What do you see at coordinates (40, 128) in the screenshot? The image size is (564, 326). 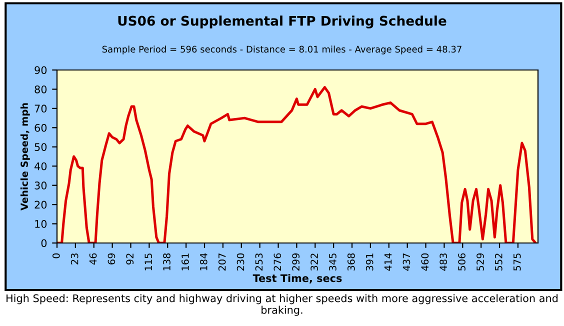 I see `y-tick-label: 60` at bounding box center [40, 128].